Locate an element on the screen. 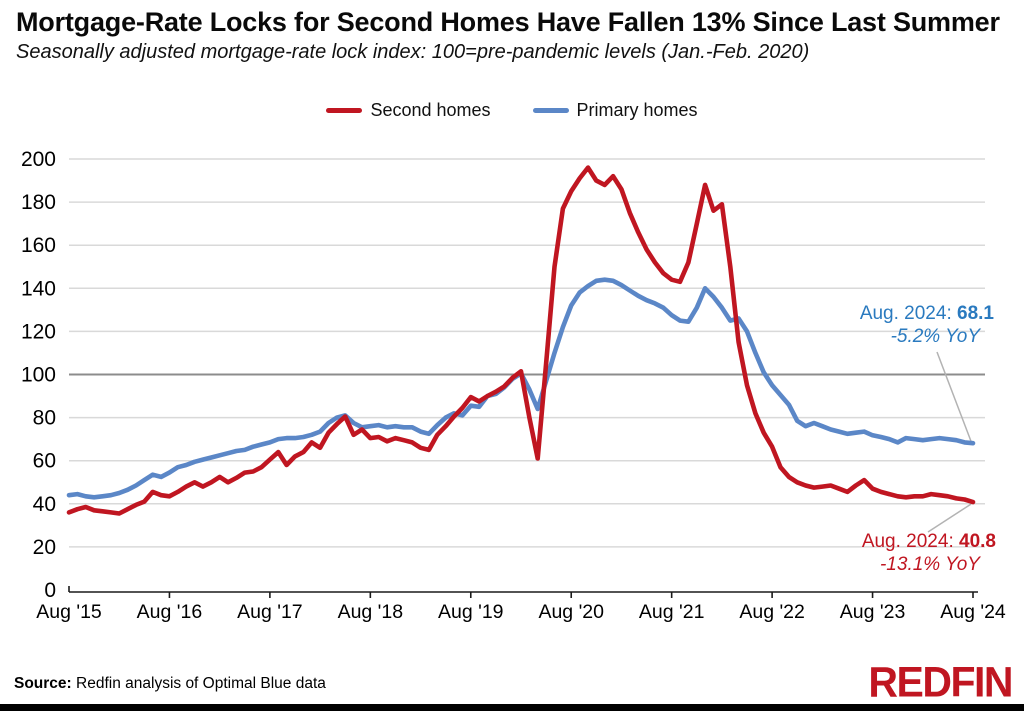  x-tick-label: Aug '23 is located at coordinates (873, 612).